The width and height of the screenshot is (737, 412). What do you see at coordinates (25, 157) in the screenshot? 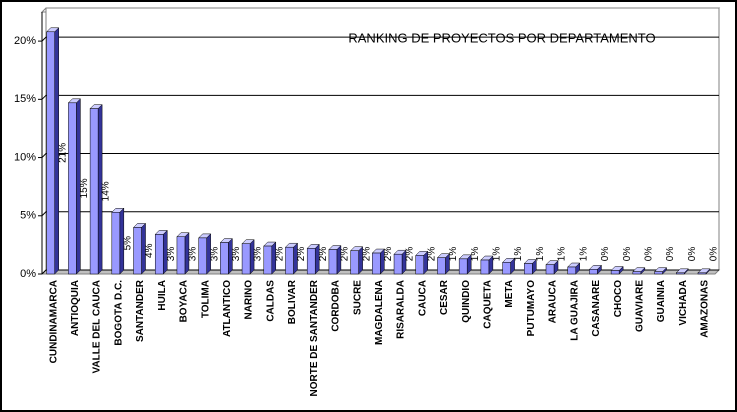
I see `y-tick-label: 10%` at bounding box center [25, 157].